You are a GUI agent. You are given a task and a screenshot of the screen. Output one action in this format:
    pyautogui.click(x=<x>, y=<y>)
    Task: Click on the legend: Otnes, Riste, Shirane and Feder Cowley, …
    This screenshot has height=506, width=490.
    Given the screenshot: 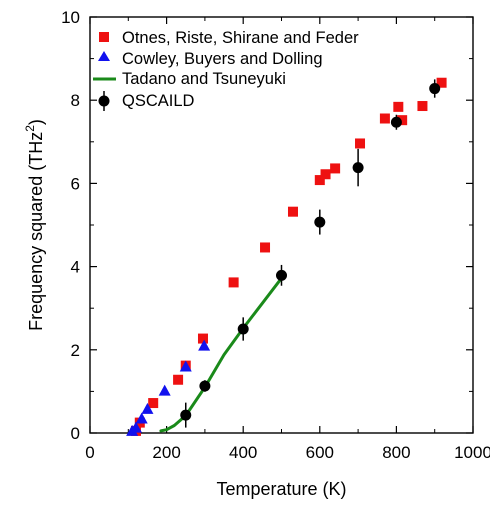 What is the action you would take?
    pyautogui.click(x=226, y=70)
    